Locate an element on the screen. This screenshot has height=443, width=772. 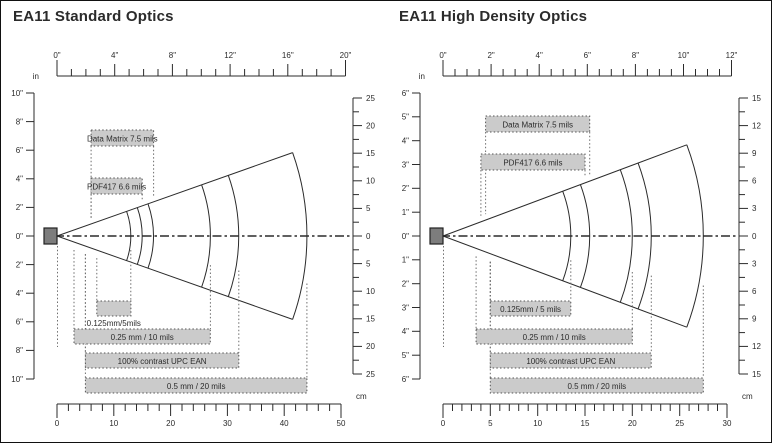
bottom-ruler-tick-label: 0 is located at coordinates (443, 423).